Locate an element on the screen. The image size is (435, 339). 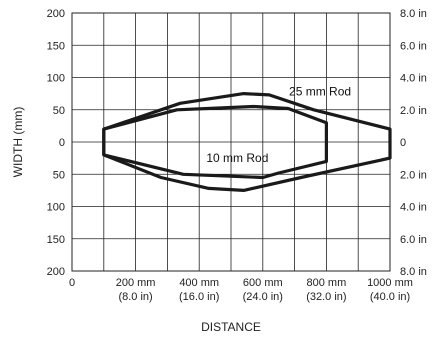
annotation-label: 10 mm Rod is located at coordinates (237, 158).